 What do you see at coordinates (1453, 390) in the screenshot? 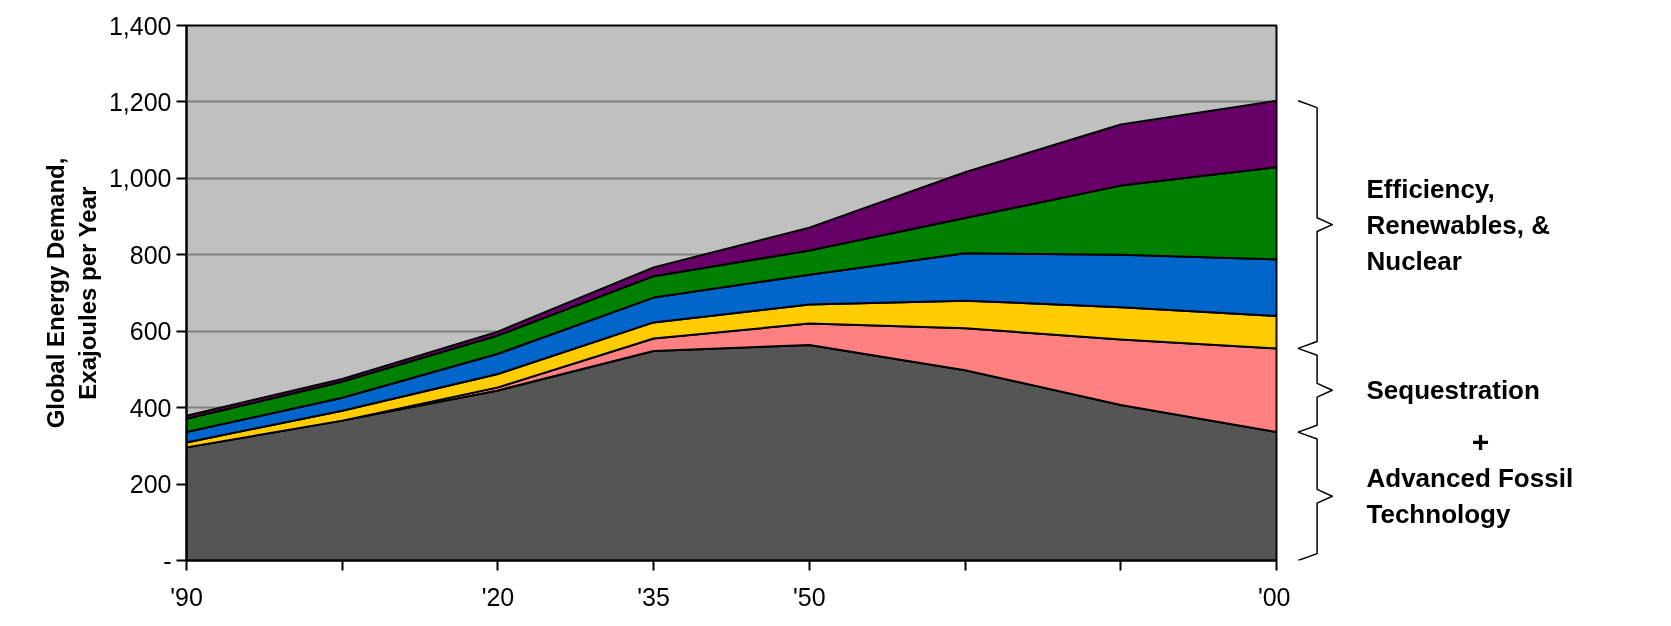
I see `text: Sequestration` at bounding box center [1453, 390].